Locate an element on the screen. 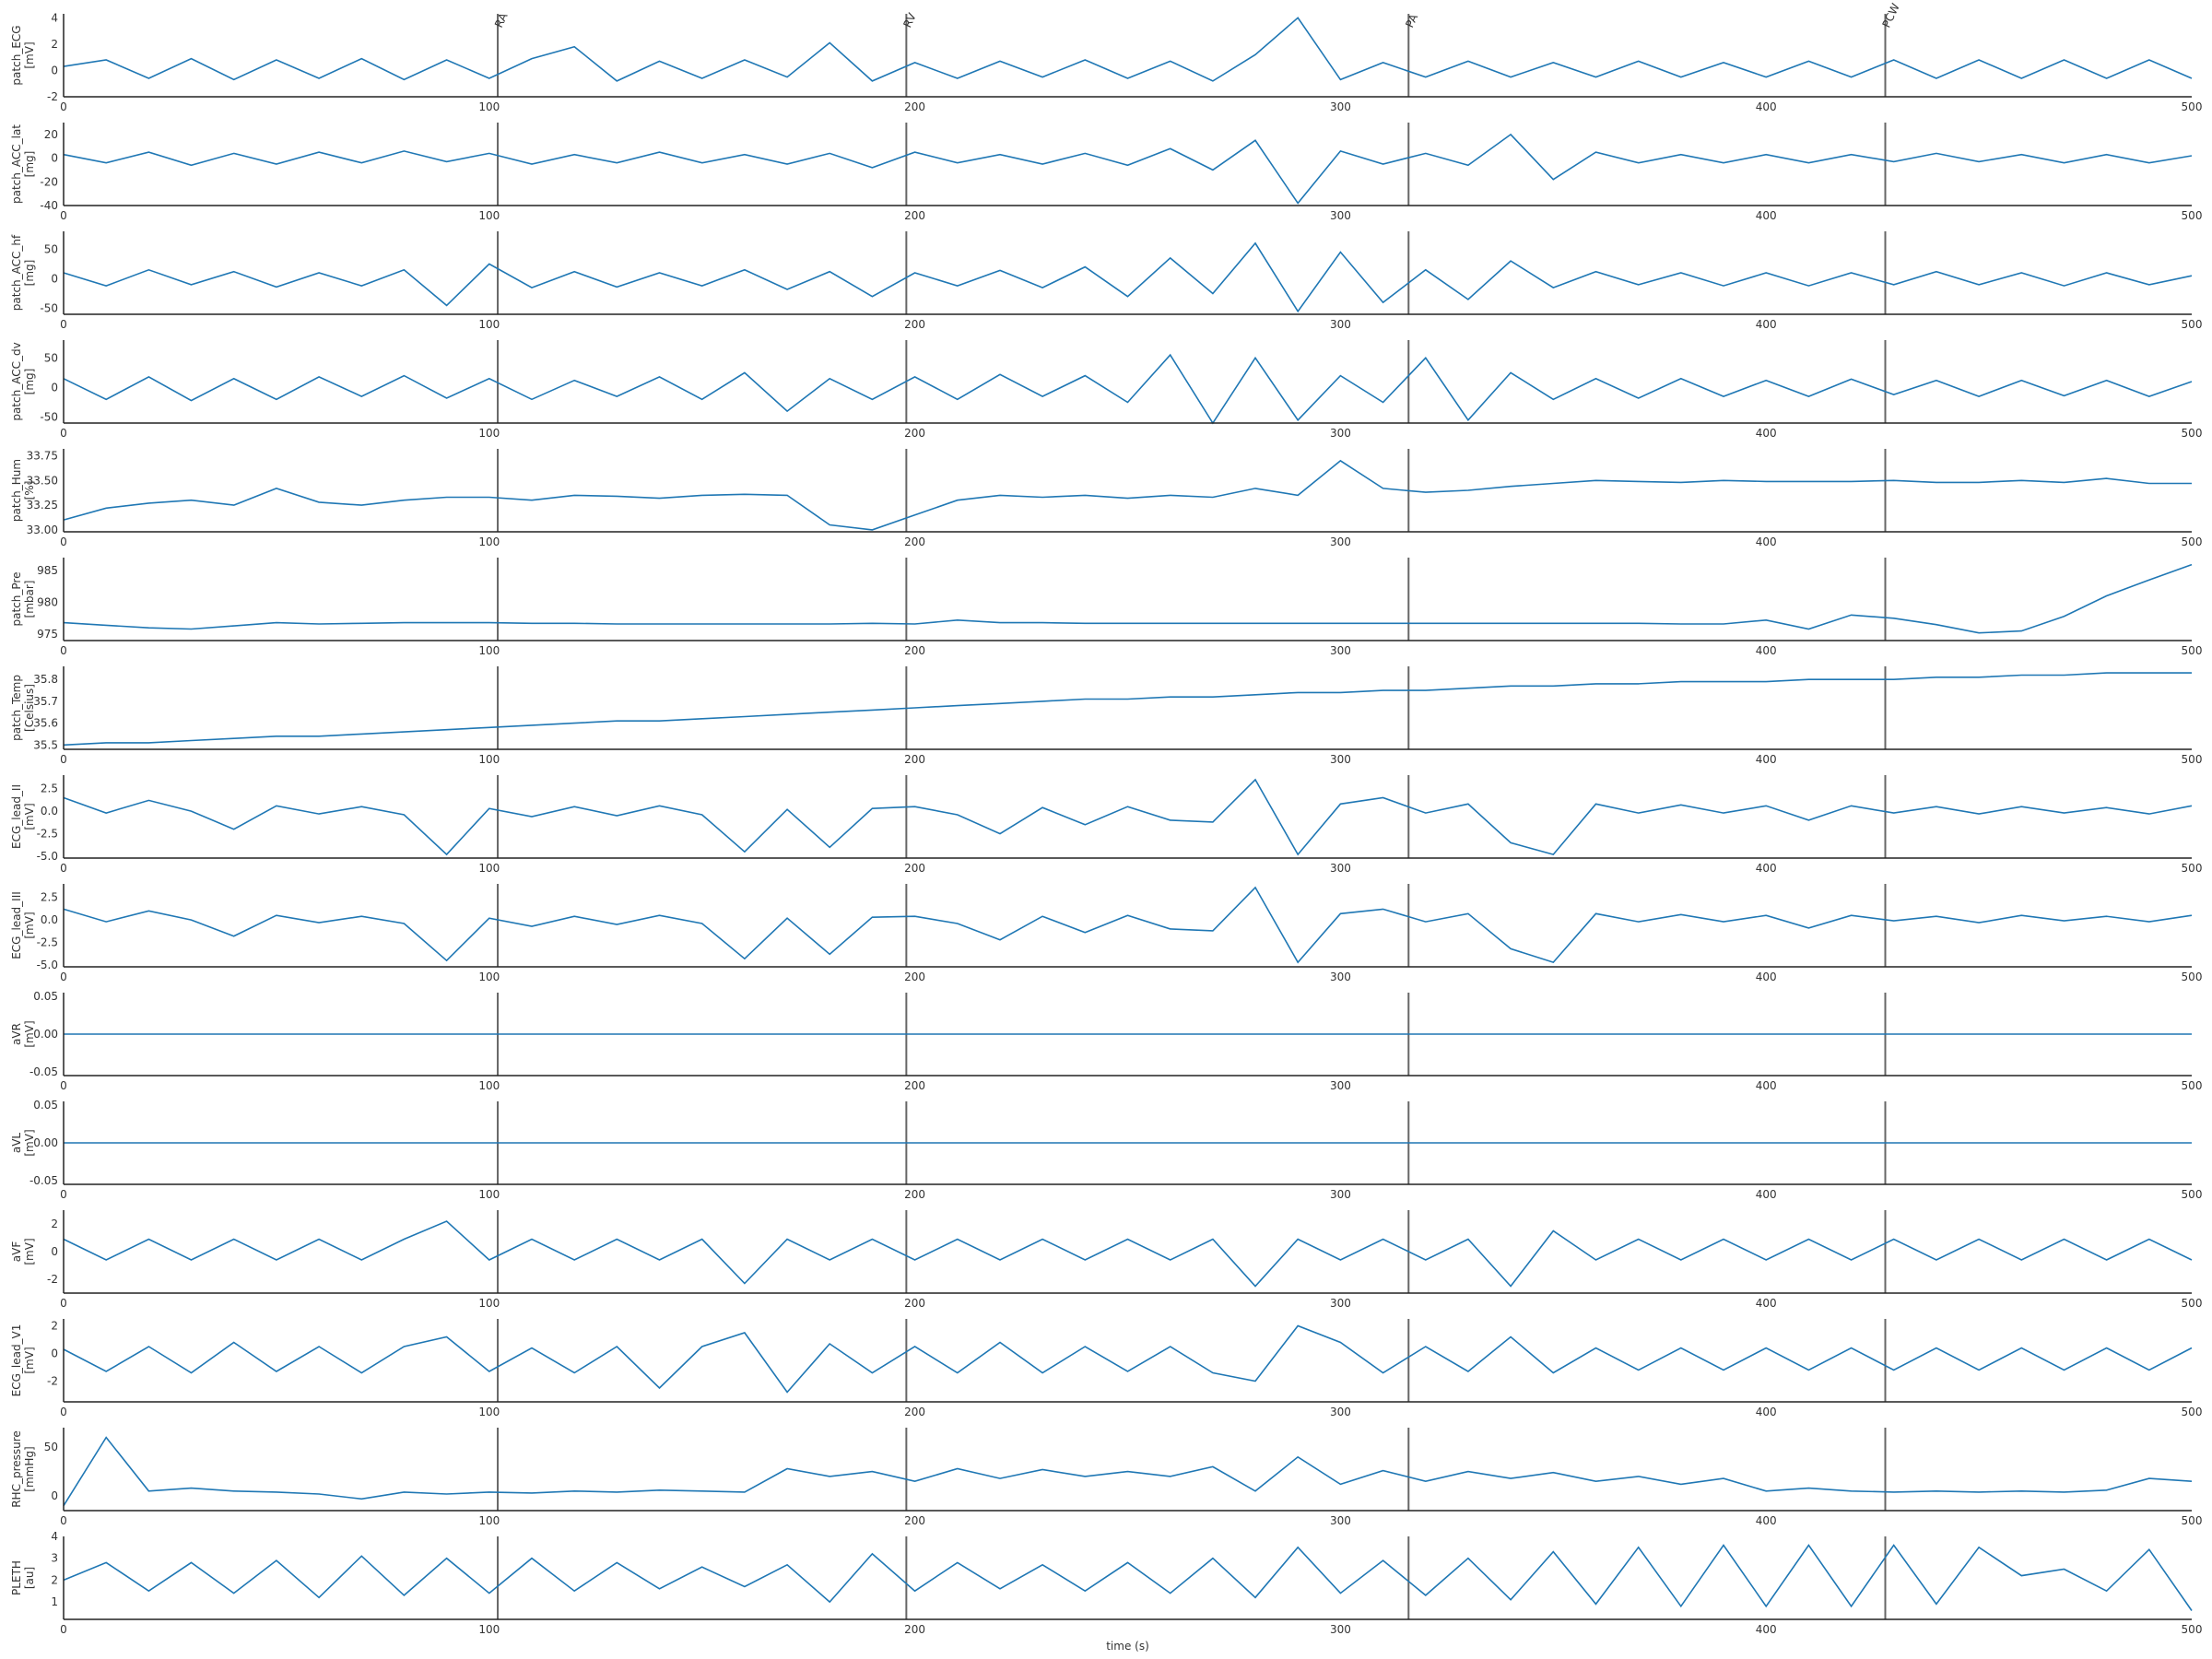 The height and width of the screenshot is (1659, 2212). y-tick-label: 50 is located at coordinates (51, 1447).